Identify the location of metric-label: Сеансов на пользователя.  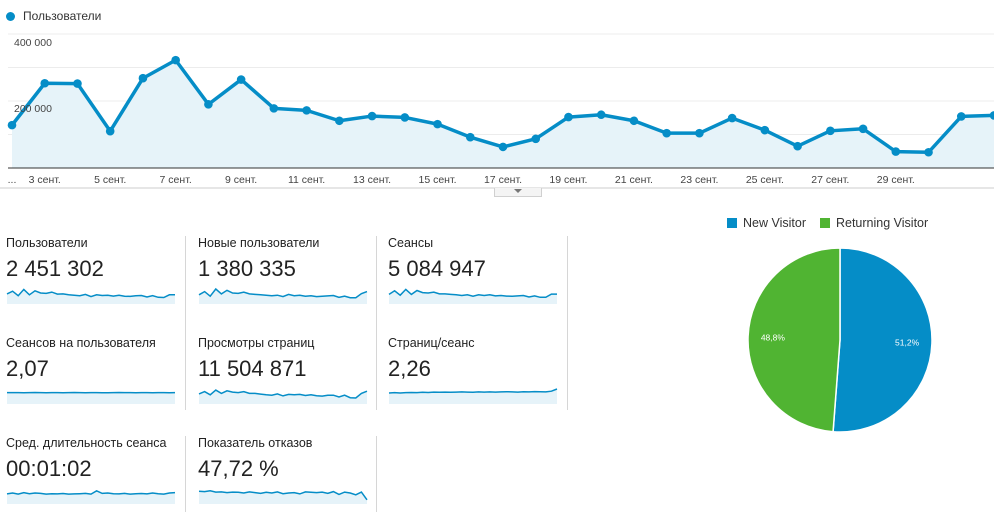
(81, 343).